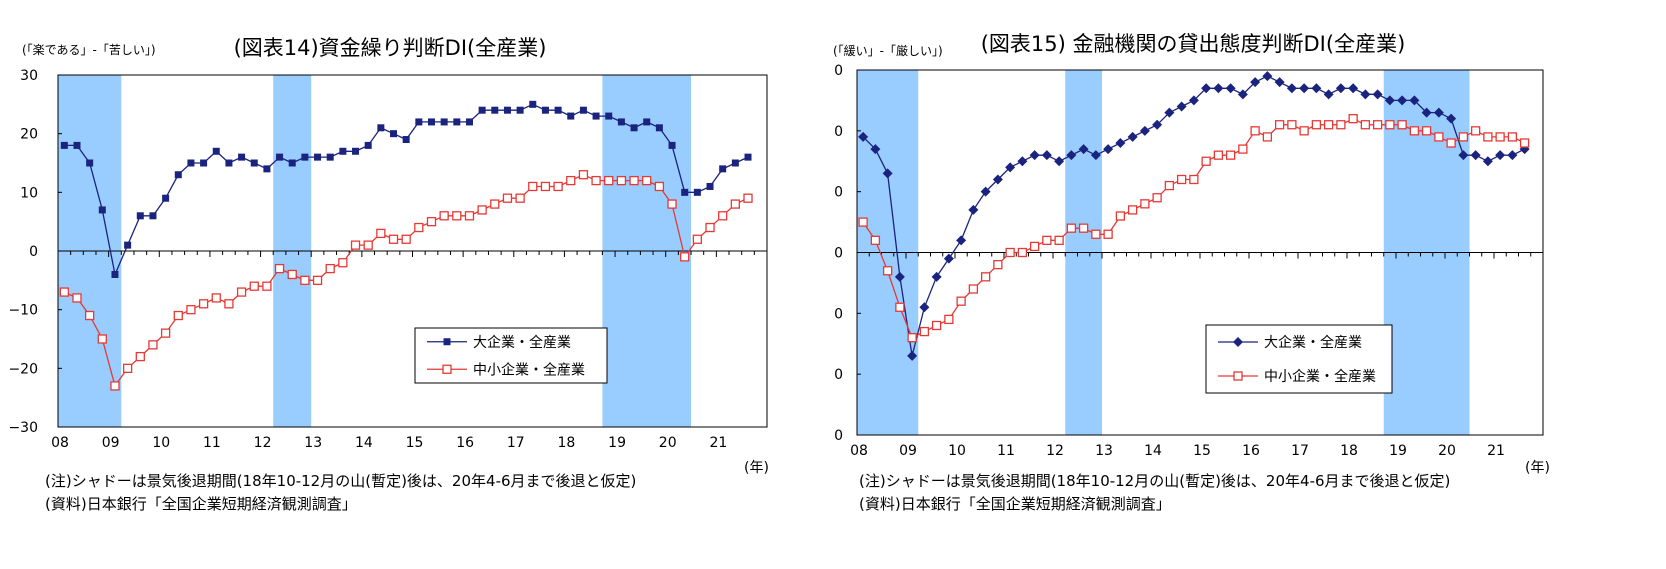 Image resolution: width=1666 pixels, height=569 pixels. Describe the element at coordinates (1104, 451) in the screenshot. I see `x-tick-label: 13` at that location.